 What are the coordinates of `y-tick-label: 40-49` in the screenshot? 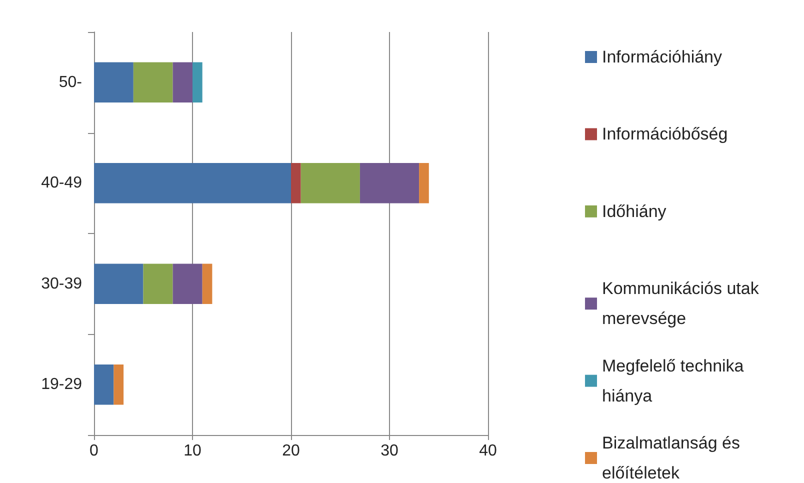 It's located at (61, 183).